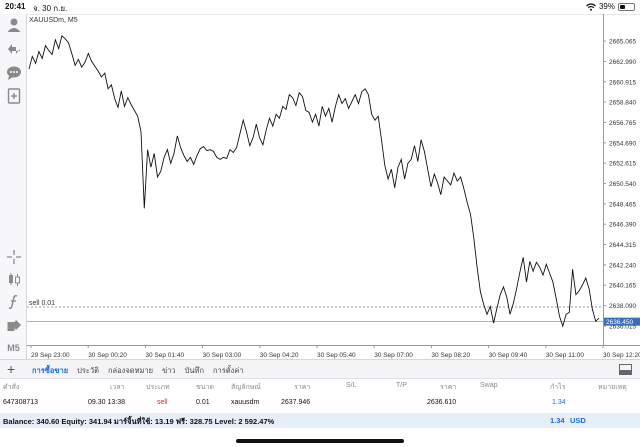 This screenshot has width=640, height=447. Describe the element at coordinates (88, 370) in the screenshot. I see `tab-history: ประวัติ` at that location.